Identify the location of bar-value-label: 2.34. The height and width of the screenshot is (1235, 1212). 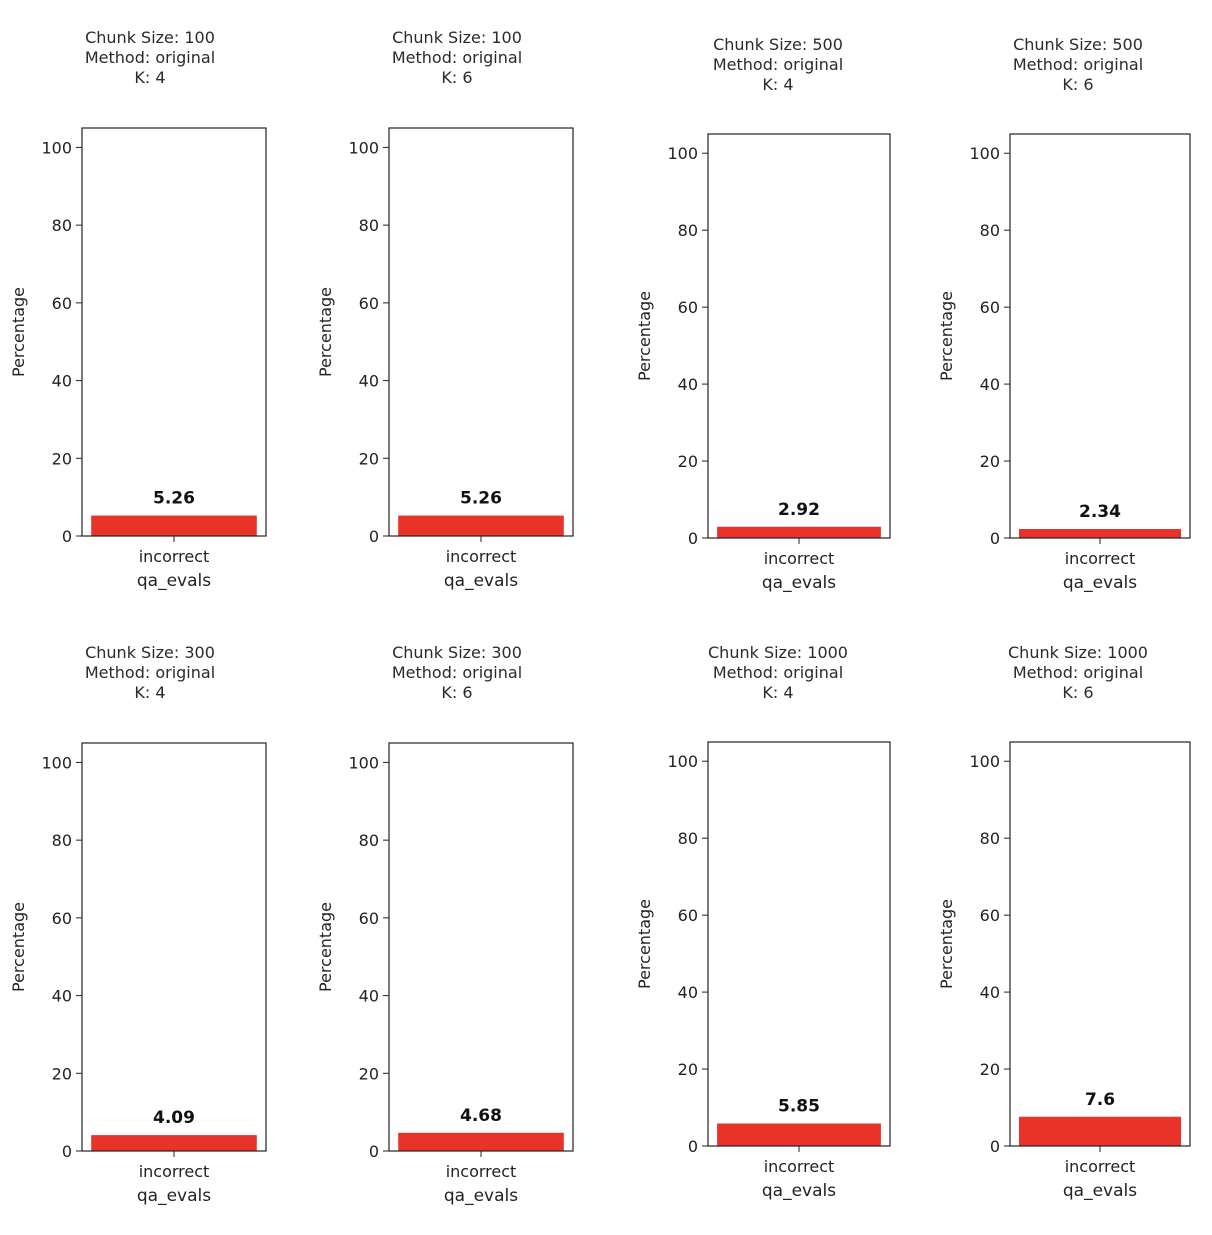
(1100, 512).